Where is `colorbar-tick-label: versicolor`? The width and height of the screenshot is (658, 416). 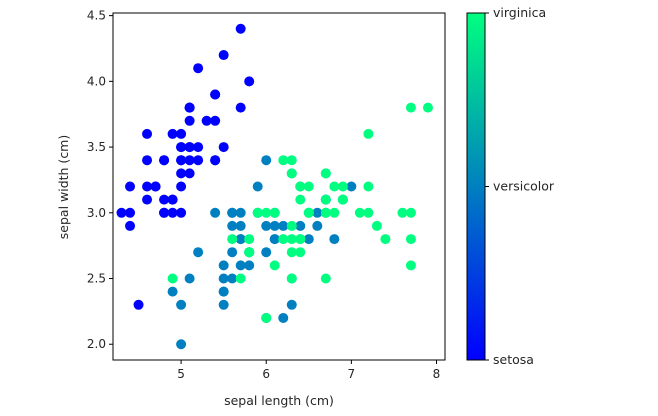
colorbar-tick-label: versicolor is located at coordinates (524, 186).